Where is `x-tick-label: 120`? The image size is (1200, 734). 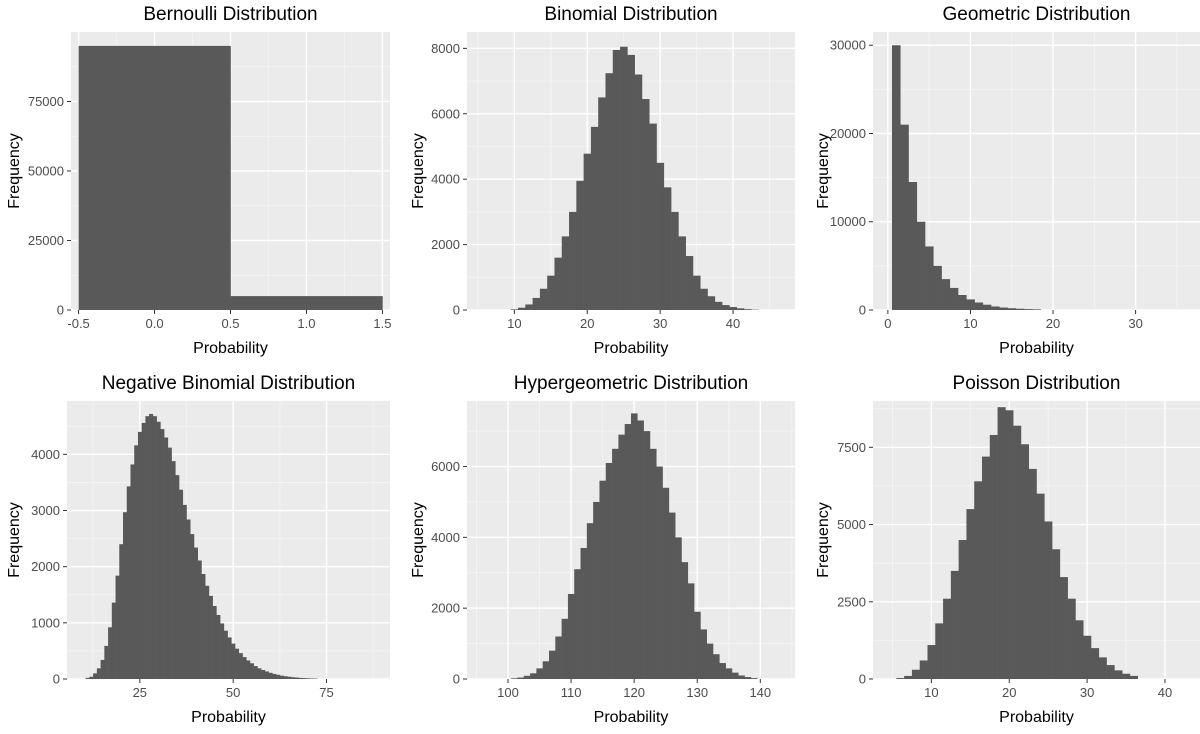 x-tick-label: 120 is located at coordinates (634, 692).